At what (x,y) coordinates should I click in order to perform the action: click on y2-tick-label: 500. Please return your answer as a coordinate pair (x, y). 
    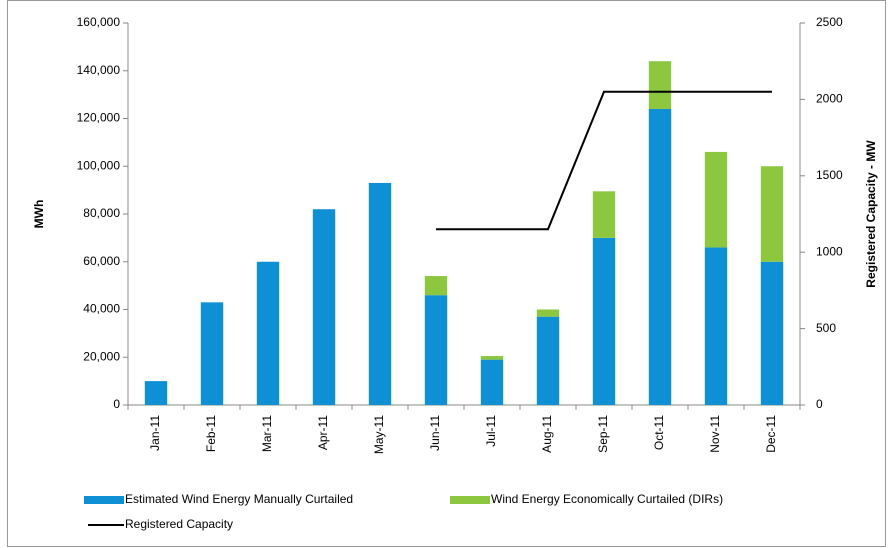
    Looking at the image, I should click on (826, 328).